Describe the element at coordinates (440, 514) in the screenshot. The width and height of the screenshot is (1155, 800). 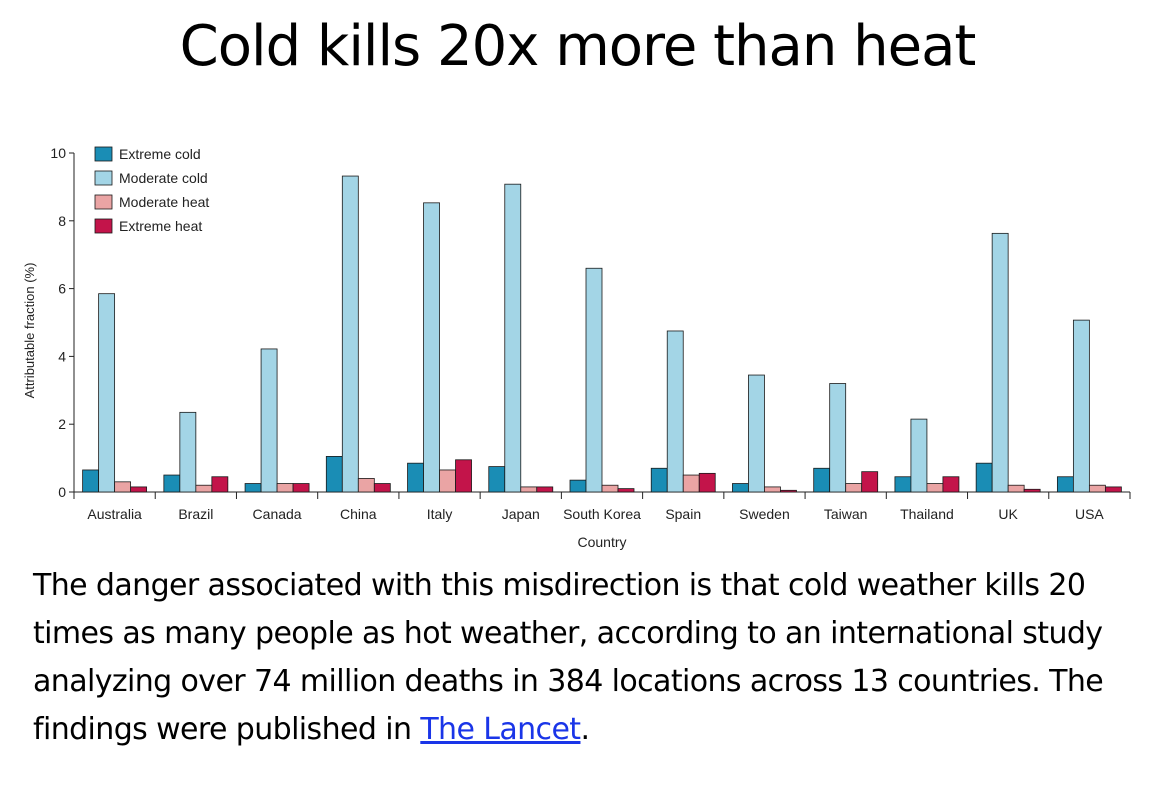
I see `x-tick-label: Italy` at that location.